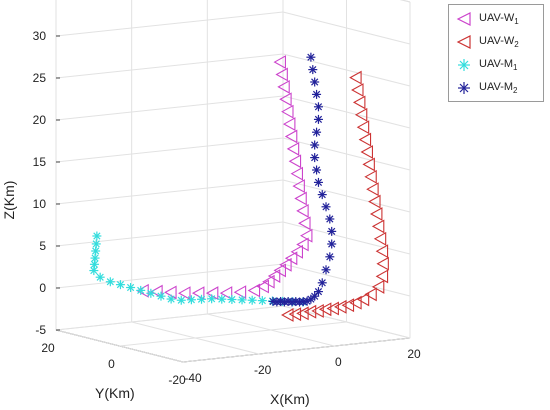  What do you see at coordinates (42, 288) in the screenshot?
I see `z-tick-label: 0` at bounding box center [42, 288].